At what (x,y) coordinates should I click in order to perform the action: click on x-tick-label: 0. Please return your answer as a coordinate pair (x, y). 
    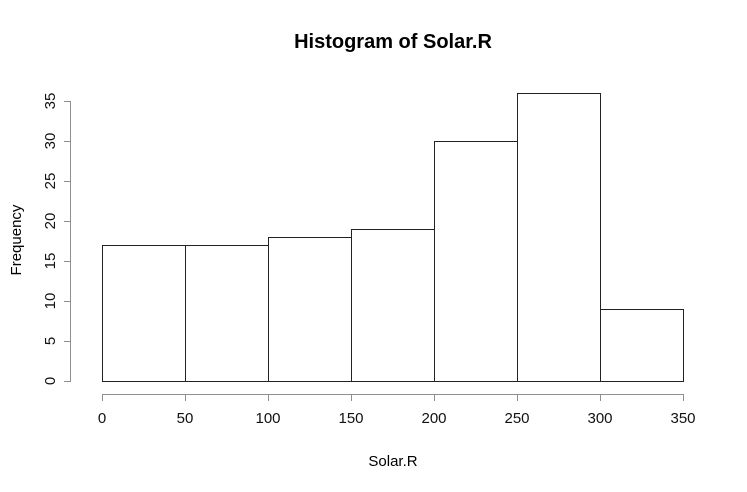
    Looking at the image, I should click on (102, 418).